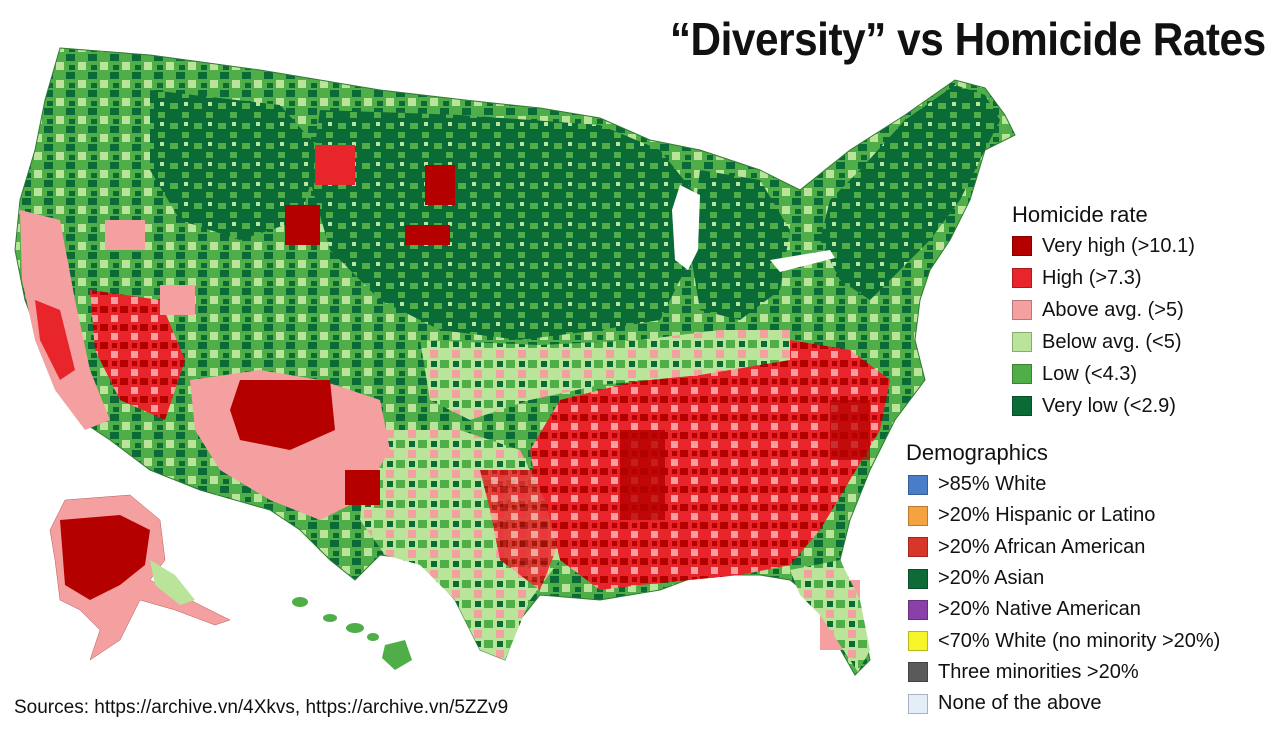  I want to click on demographics-legend-item: None of the above, so click(1091, 703).